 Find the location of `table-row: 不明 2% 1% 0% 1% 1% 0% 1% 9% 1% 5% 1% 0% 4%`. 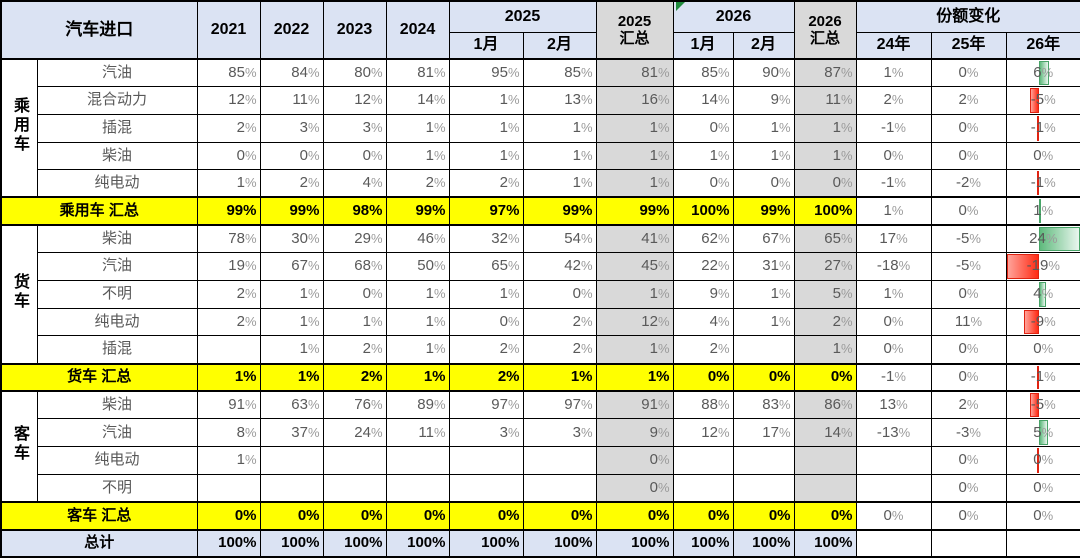

table-row: 不明 2% 1% 0% 1% 1% 0% 1% 9% 1% 5% 1% 0% 4% is located at coordinates (540, 294).